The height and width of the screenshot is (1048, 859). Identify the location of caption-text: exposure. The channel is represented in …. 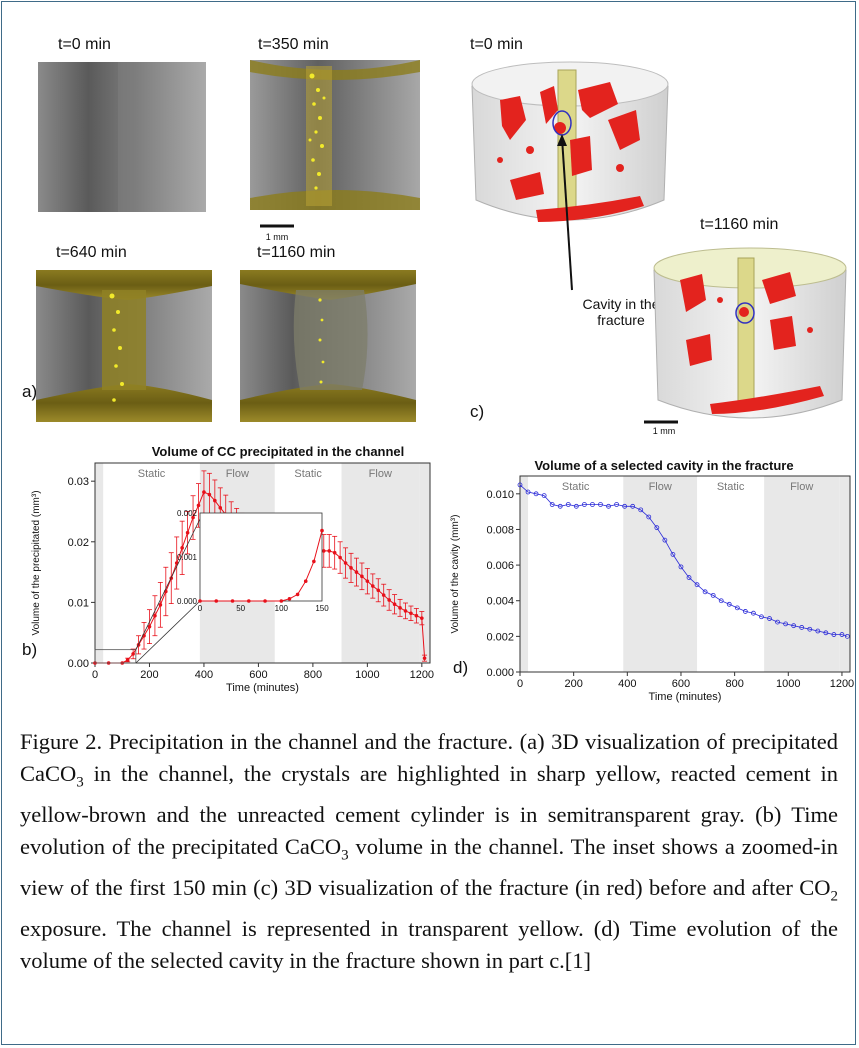
(429, 945).